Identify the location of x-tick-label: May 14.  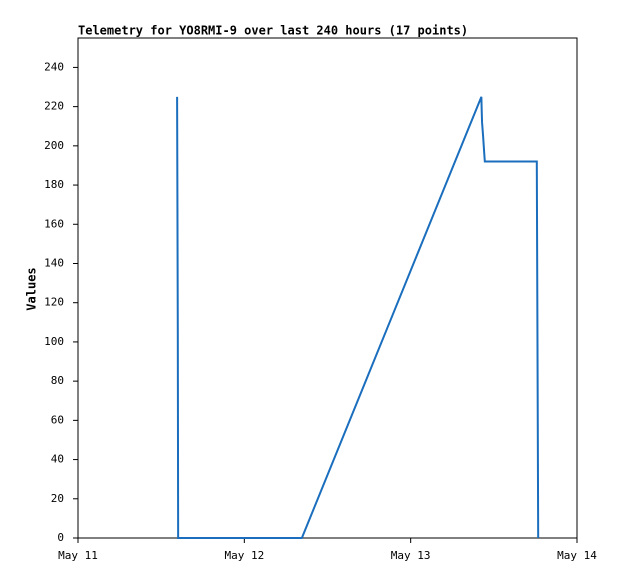
(577, 555).